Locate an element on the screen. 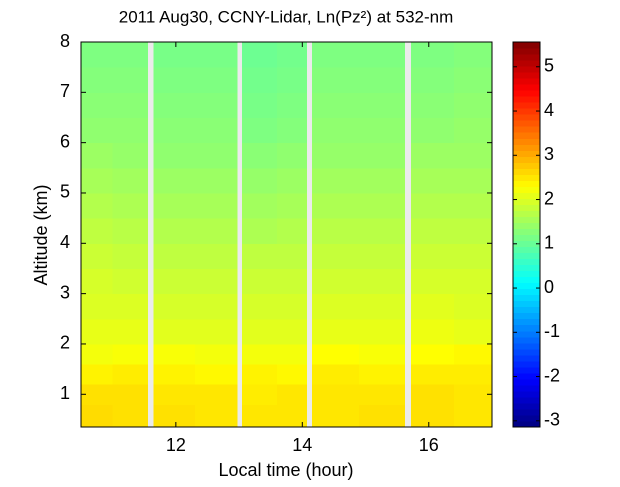 The image size is (620, 487). colorbar-tick-label: 4 is located at coordinates (549, 110).